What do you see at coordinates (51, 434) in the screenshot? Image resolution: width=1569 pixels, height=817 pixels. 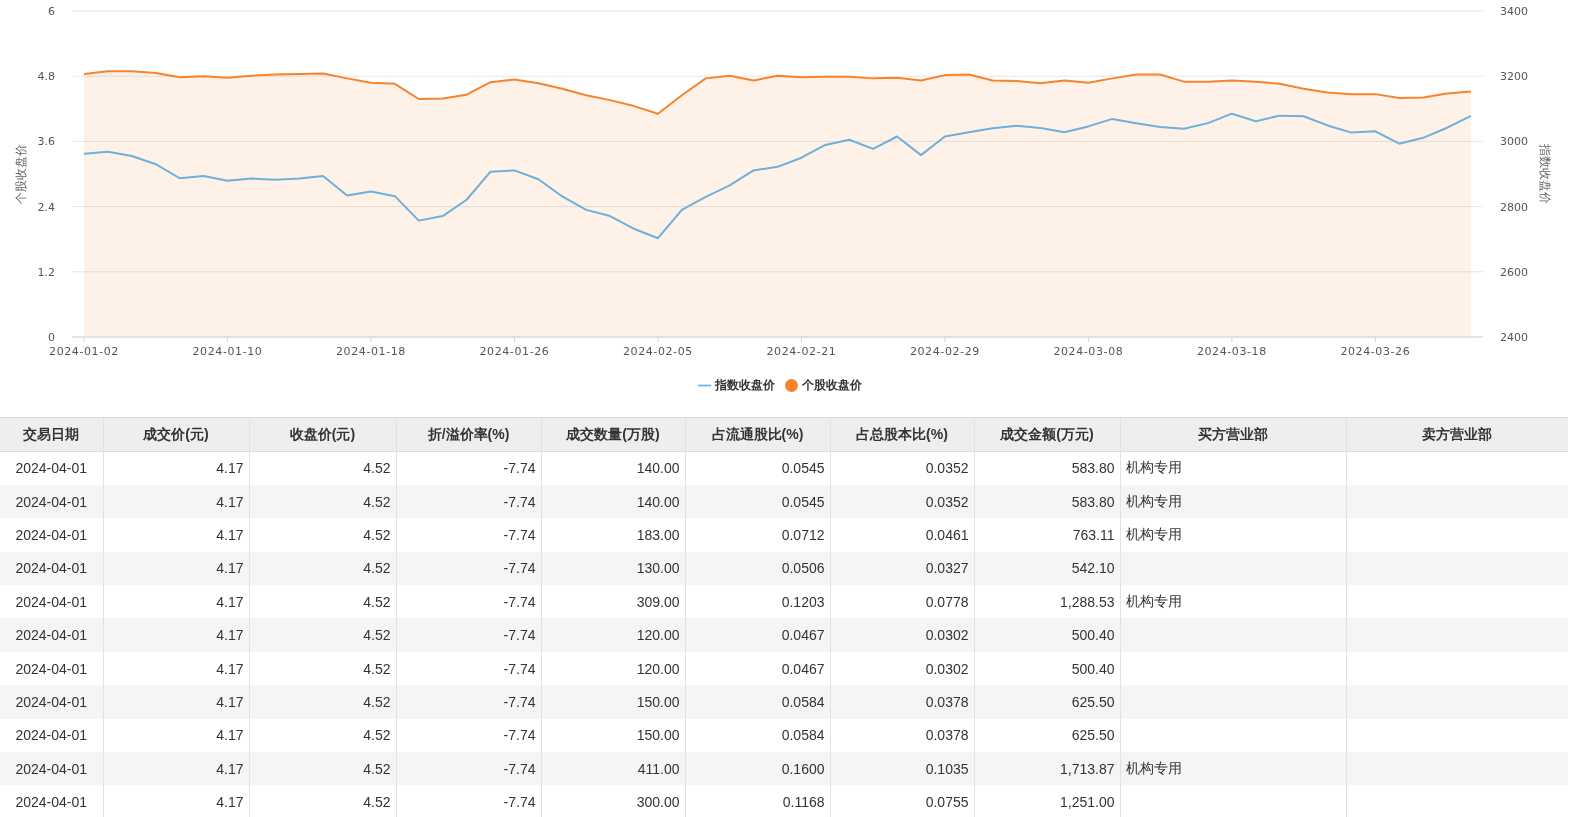 I see `category-label: 交易日期` at bounding box center [51, 434].